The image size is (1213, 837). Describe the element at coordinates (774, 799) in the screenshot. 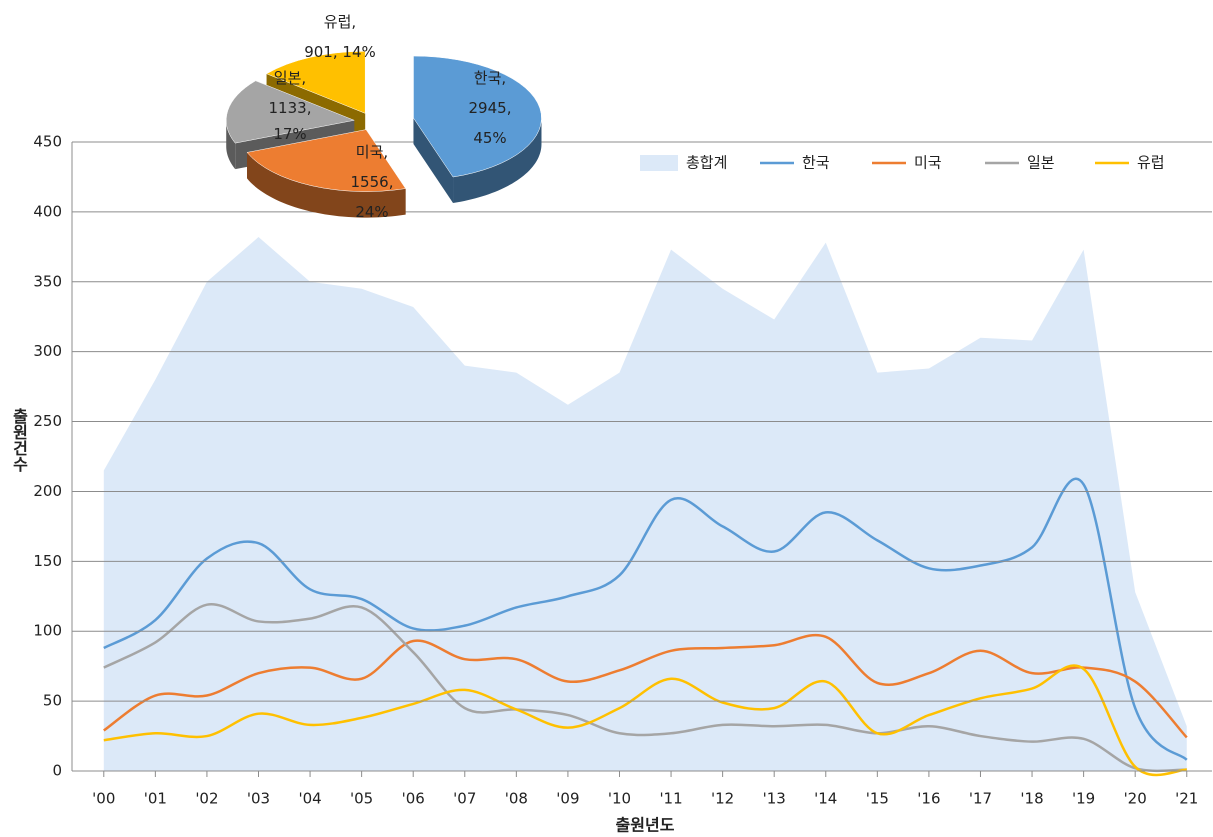

I see `x-tick-label: '13` at that location.